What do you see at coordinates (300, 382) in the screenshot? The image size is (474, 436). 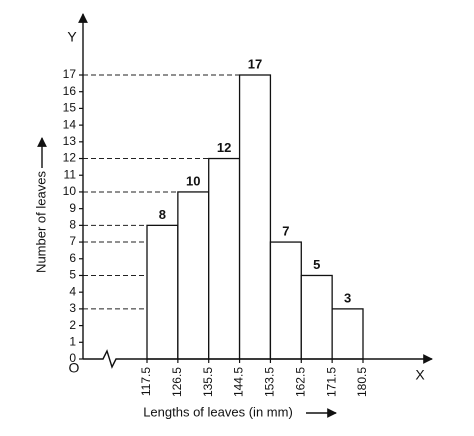 I see `x-tick-label: 162.5` at bounding box center [300, 382].